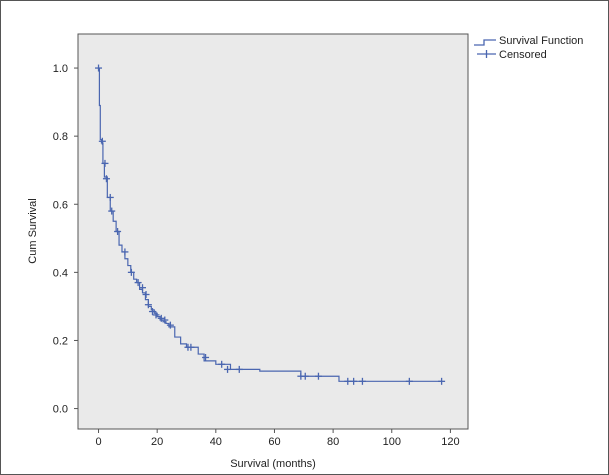 The width and height of the screenshot is (609, 475). What do you see at coordinates (216, 442) in the screenshot?
I see `x-tick-label: 40` at bounding box center [216, 442].